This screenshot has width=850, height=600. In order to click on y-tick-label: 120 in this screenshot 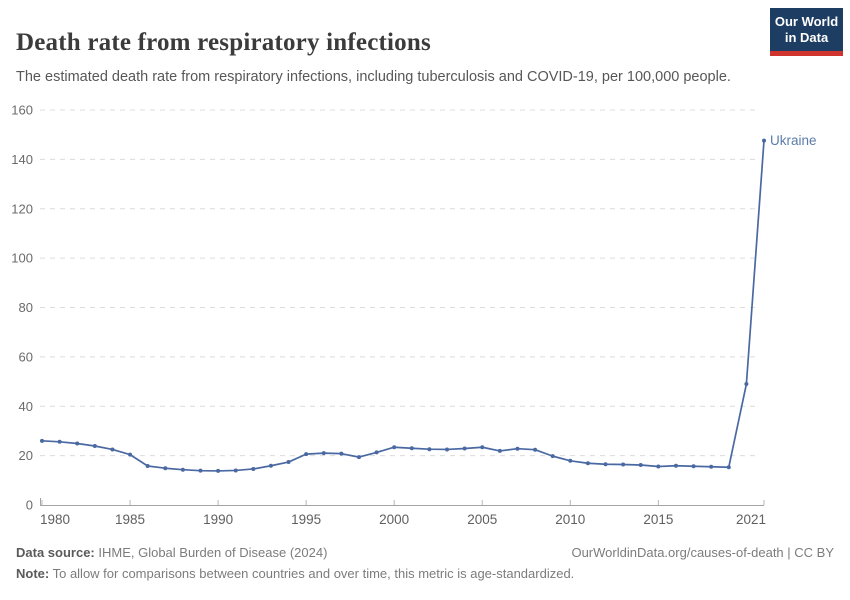, I will do `click(22, 208)`.